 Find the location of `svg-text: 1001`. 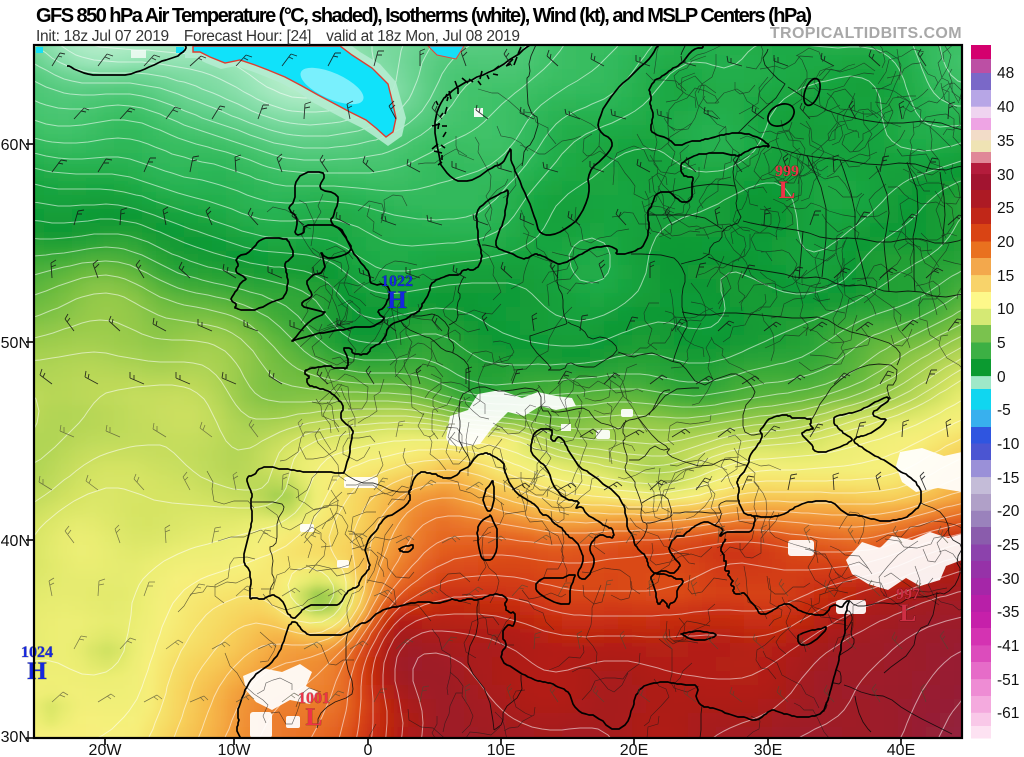

svg-text: 1001 is located at coordinates (314, 698).